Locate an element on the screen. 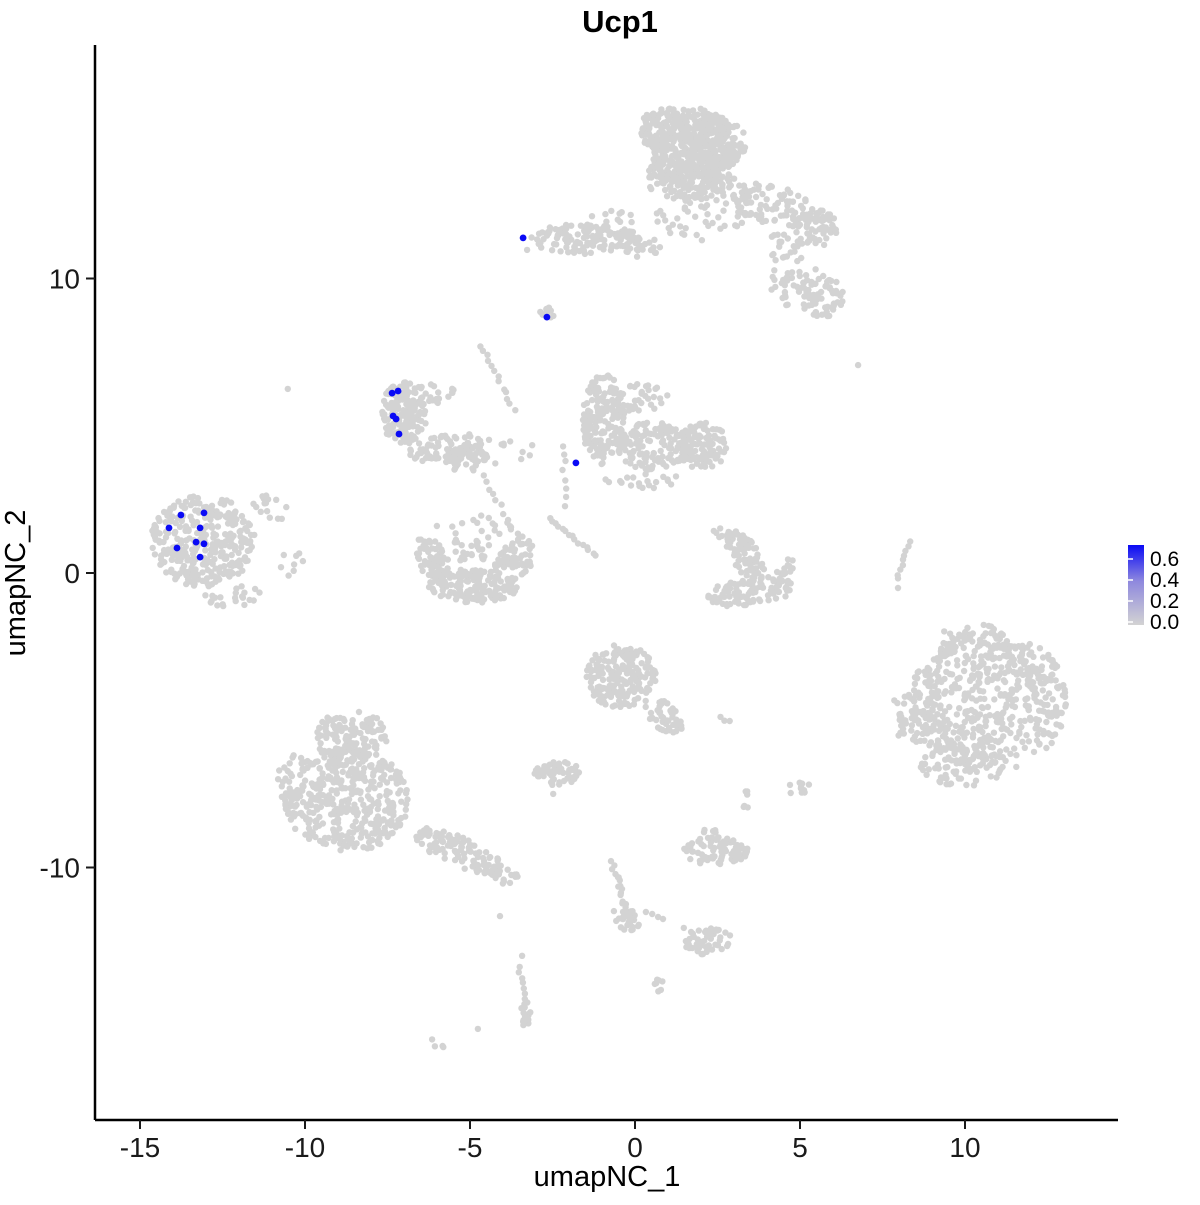  x-tick-label: 5 is located at coordinates (800, 1147).